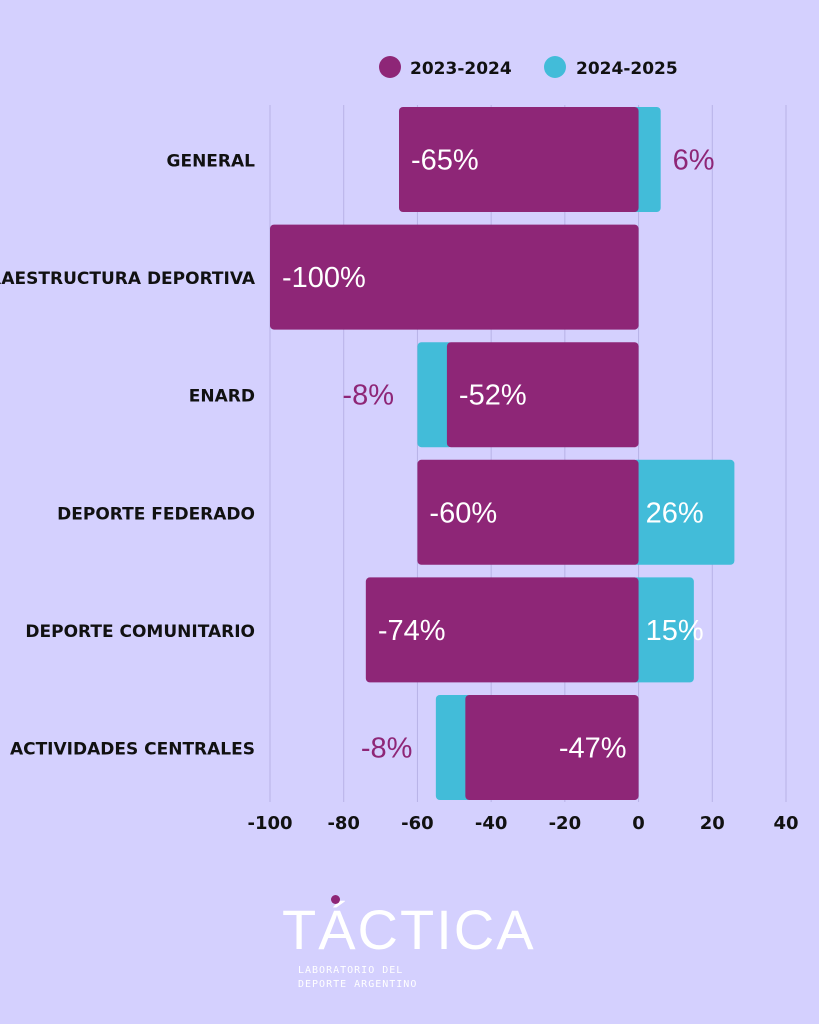  I want to click on data-label-2023-2024: -52%, so click(493, 396).